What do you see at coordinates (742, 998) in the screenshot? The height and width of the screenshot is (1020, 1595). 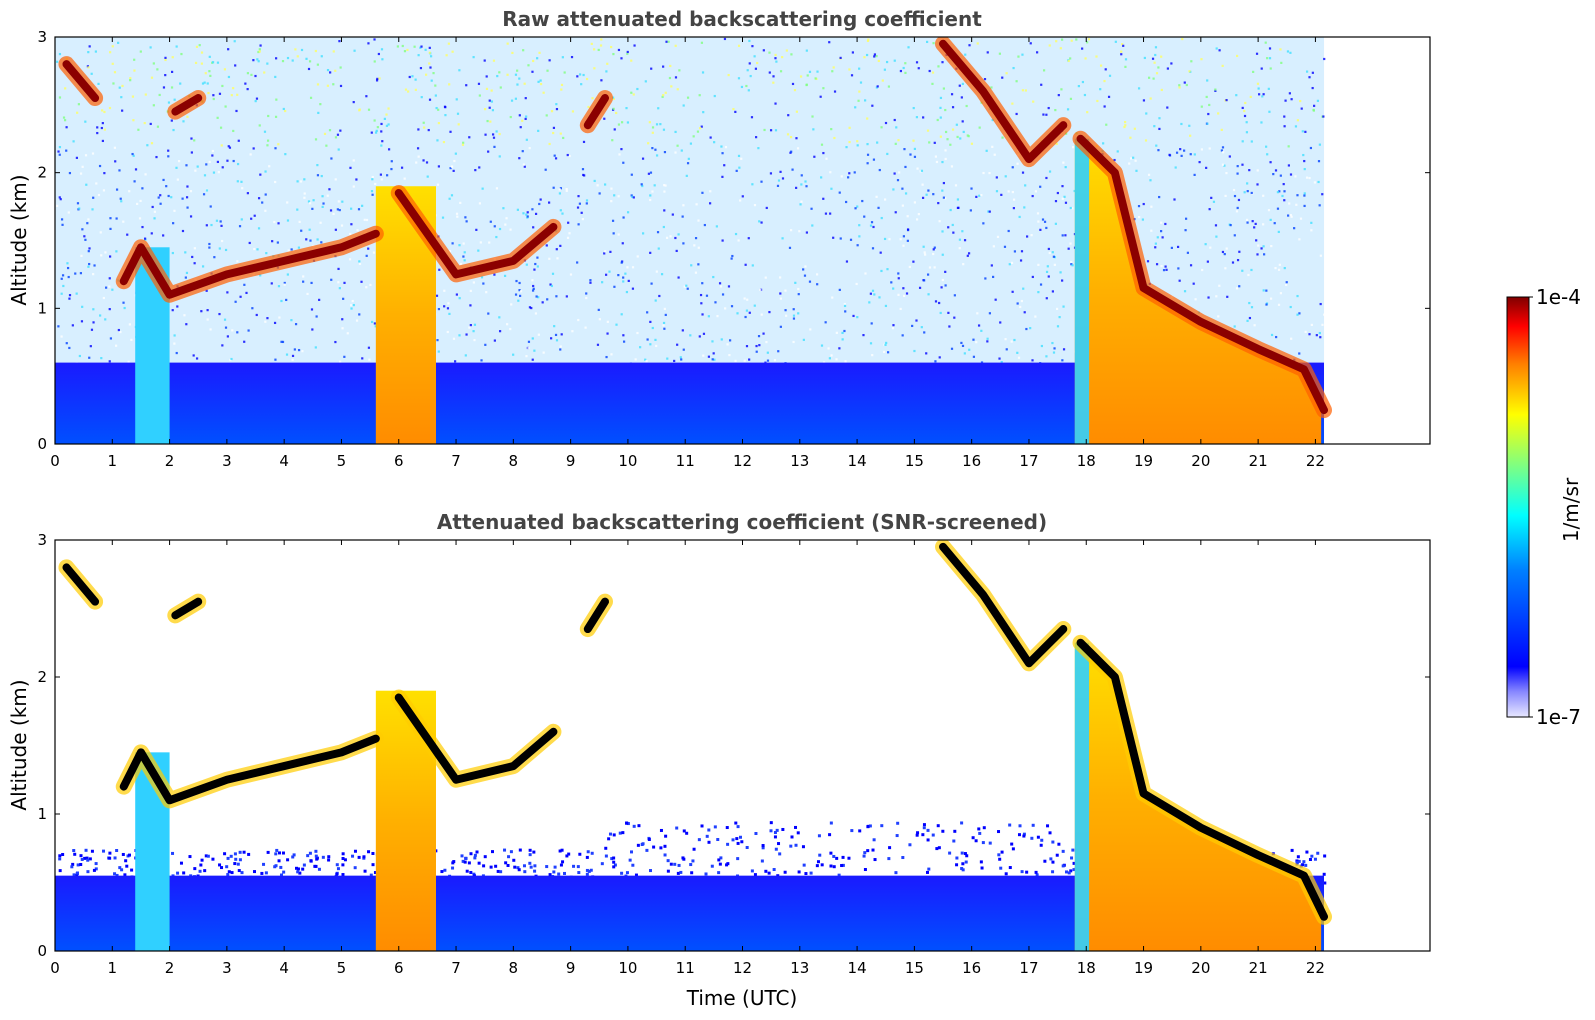 I see `x-axis-label: Time (UTC)` at bounding box center [742, 998].